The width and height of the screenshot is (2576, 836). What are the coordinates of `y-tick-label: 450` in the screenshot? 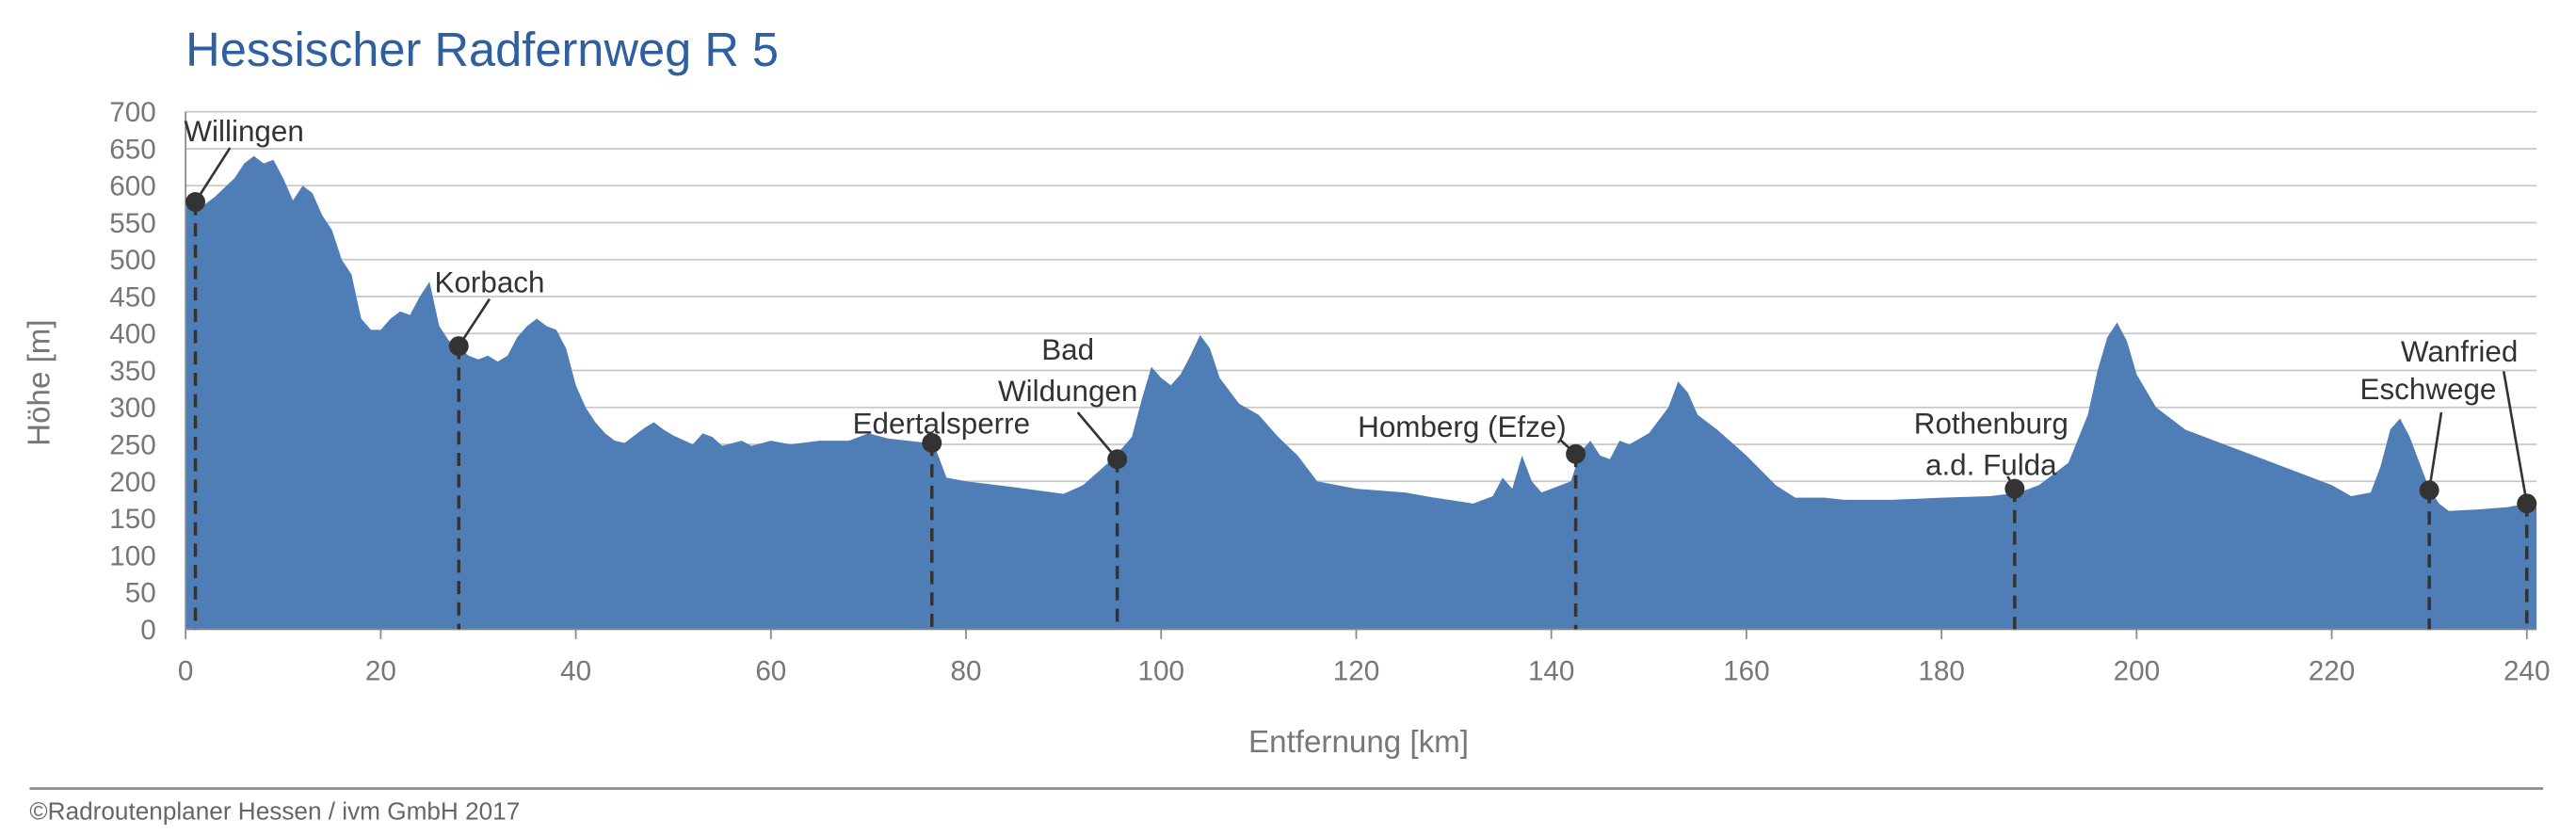 It's located at (132, 297).